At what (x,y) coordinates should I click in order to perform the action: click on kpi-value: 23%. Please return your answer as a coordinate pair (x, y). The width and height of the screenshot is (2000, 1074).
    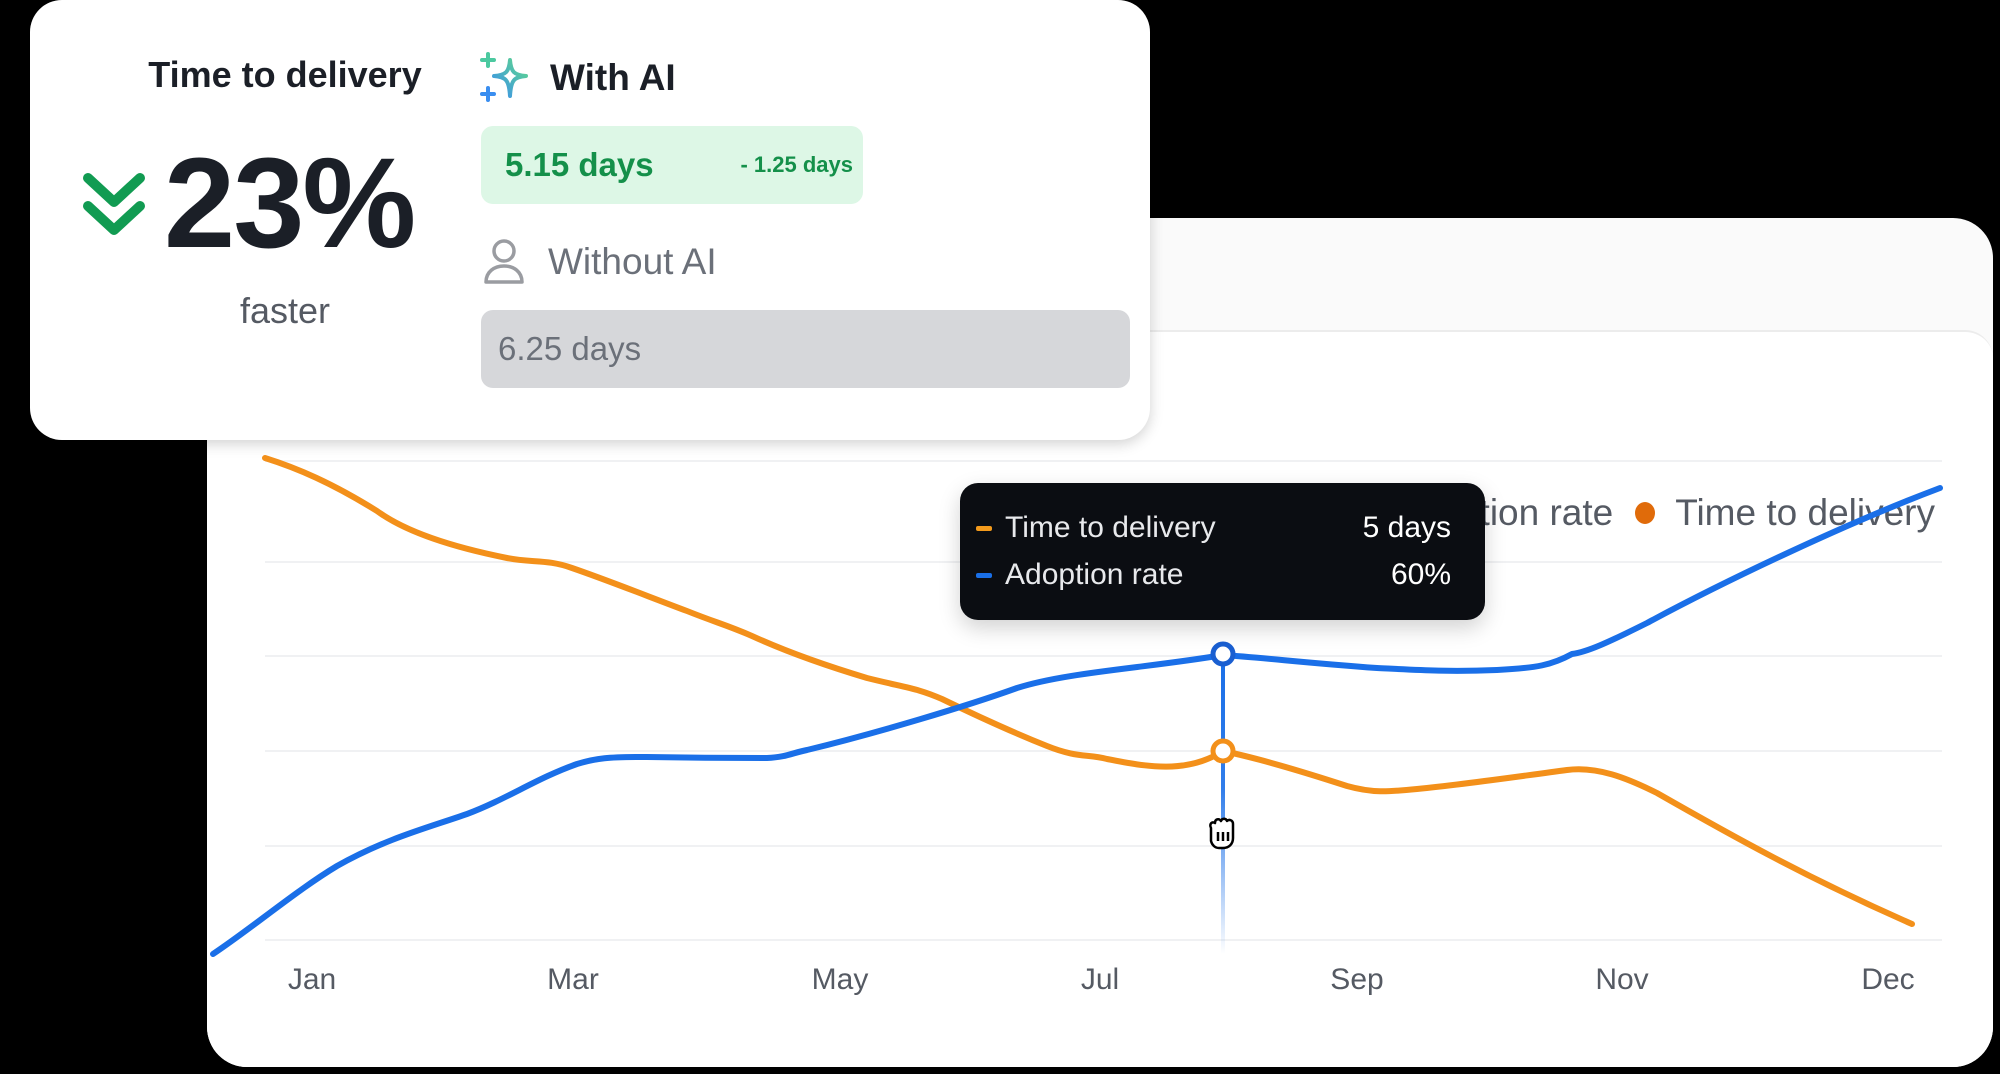
    Looking at the image, I should click on (290, 203).